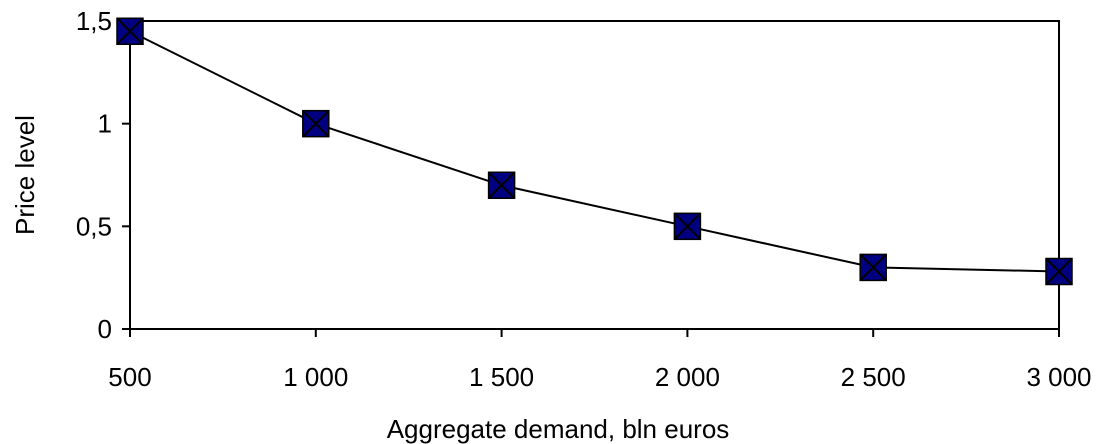 This screenshot has height=444, width=1104. I want to click on y-axis-title: Price level, so click(25, 175).